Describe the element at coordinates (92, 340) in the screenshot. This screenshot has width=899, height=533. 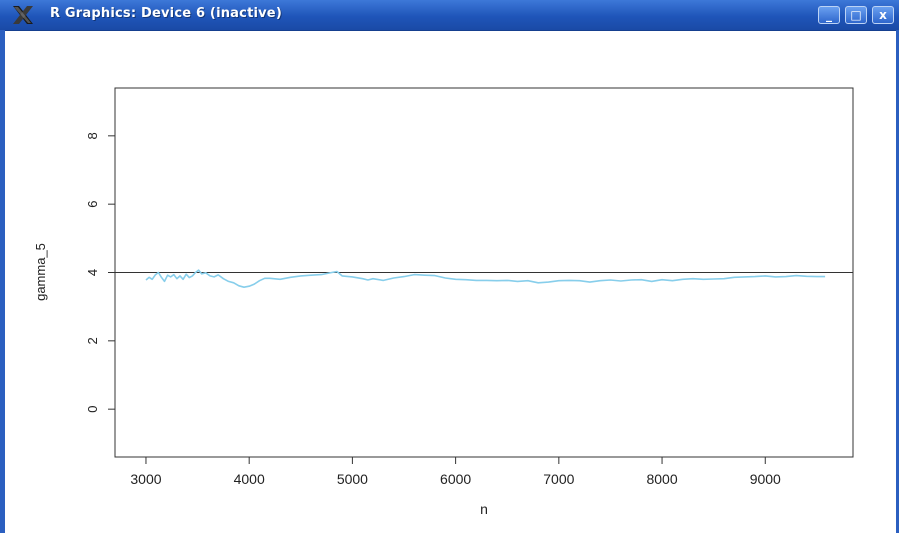
I see `y-tick-label-2: 2` at that location.